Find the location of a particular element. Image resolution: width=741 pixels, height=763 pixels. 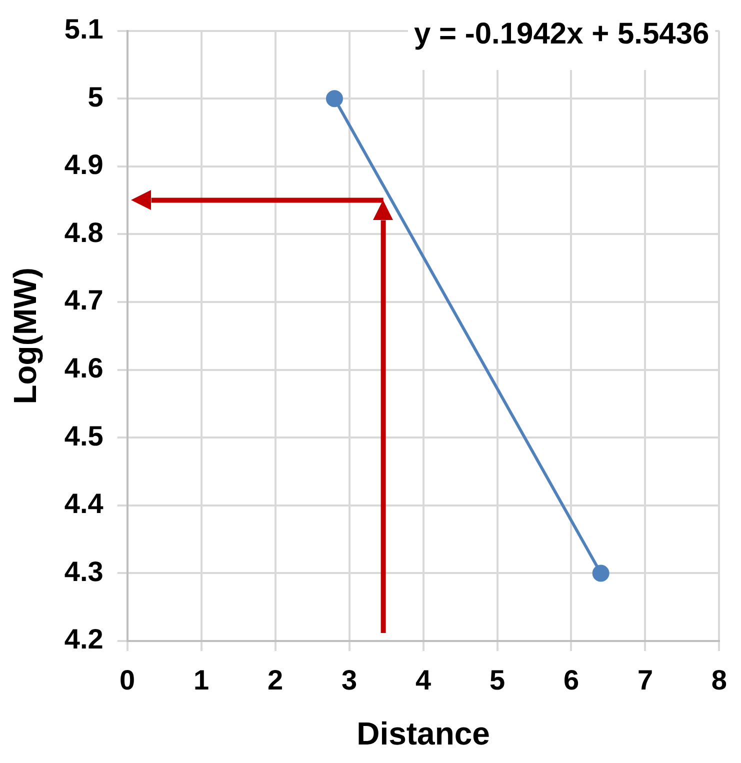

x-tick-label: 3 is located at coordinates (349, 680).